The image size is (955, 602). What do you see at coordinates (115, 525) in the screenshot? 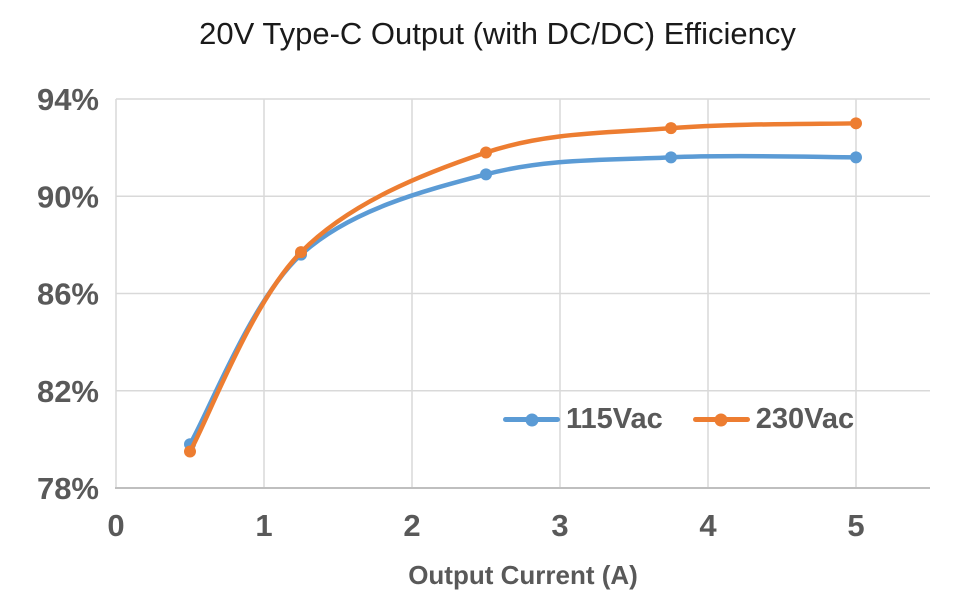
I see `x-tick-label-0: 0` at bounding box center [115, 525].